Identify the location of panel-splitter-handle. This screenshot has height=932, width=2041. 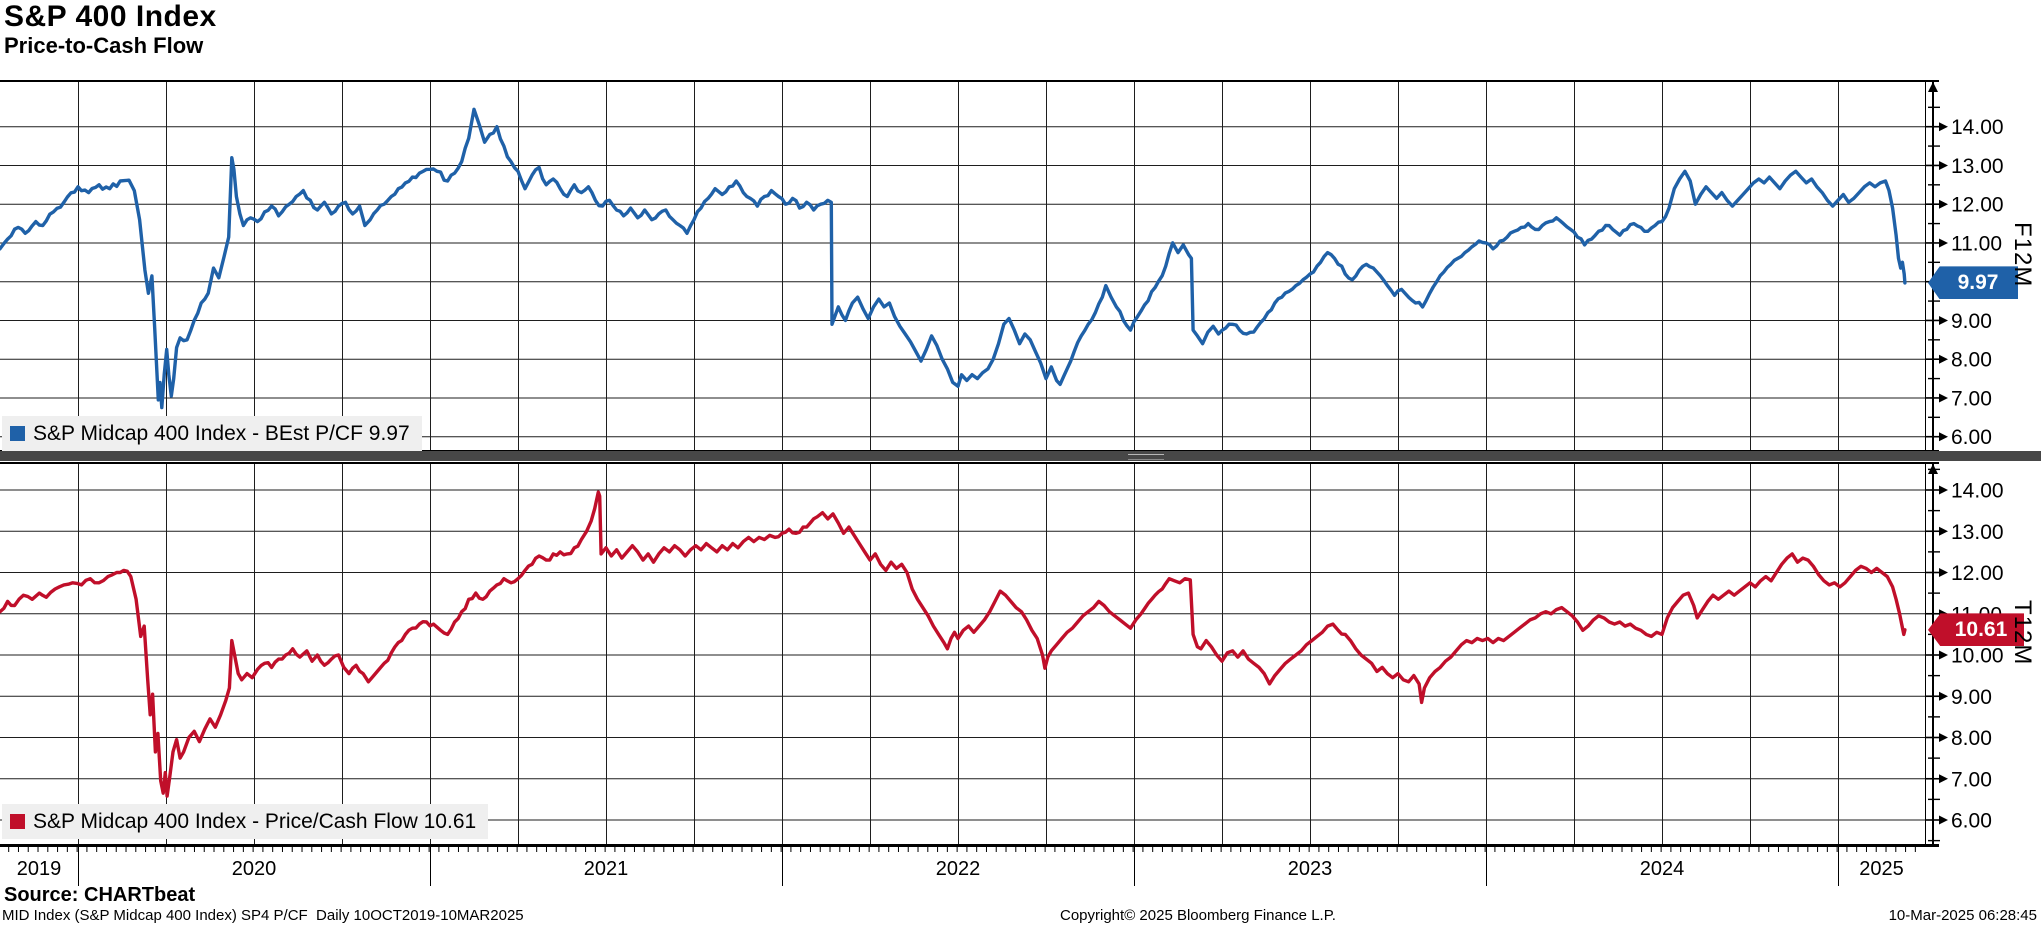
(1020, 456).